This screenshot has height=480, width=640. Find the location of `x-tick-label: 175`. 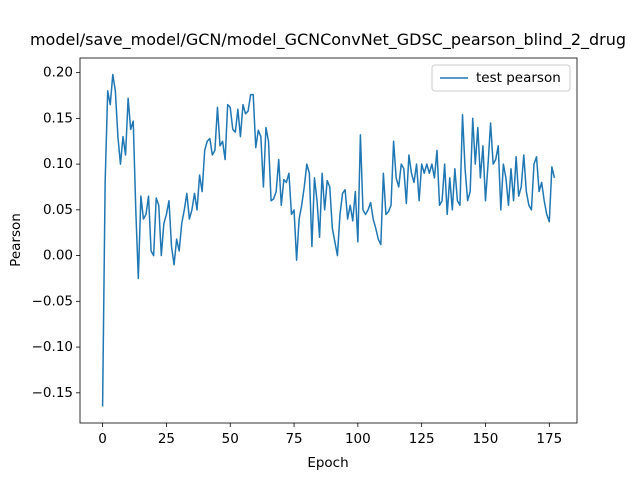

x-tick-label: 175 is located at coordinates (549, 439).